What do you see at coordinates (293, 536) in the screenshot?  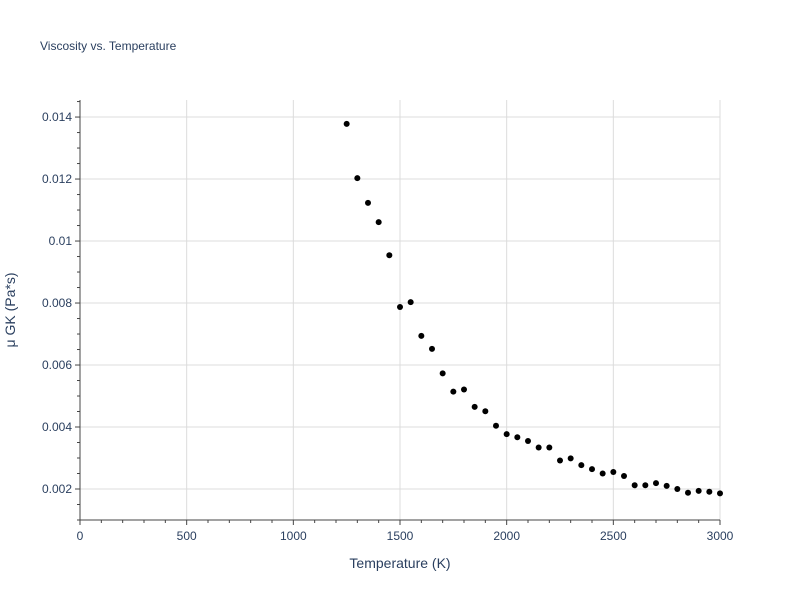 I see `x-tick-label: 1000` at bounding box center [293, 536].